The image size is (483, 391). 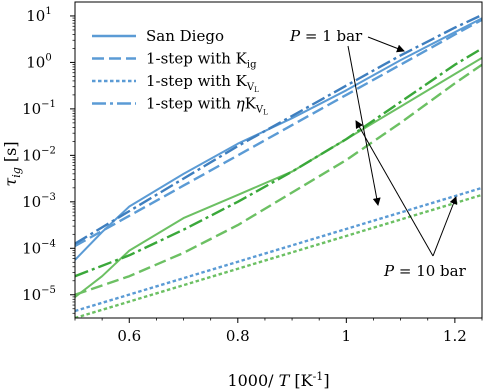 I want to click on legend-label: 1-step with Kig, so click(x=201, y=60).